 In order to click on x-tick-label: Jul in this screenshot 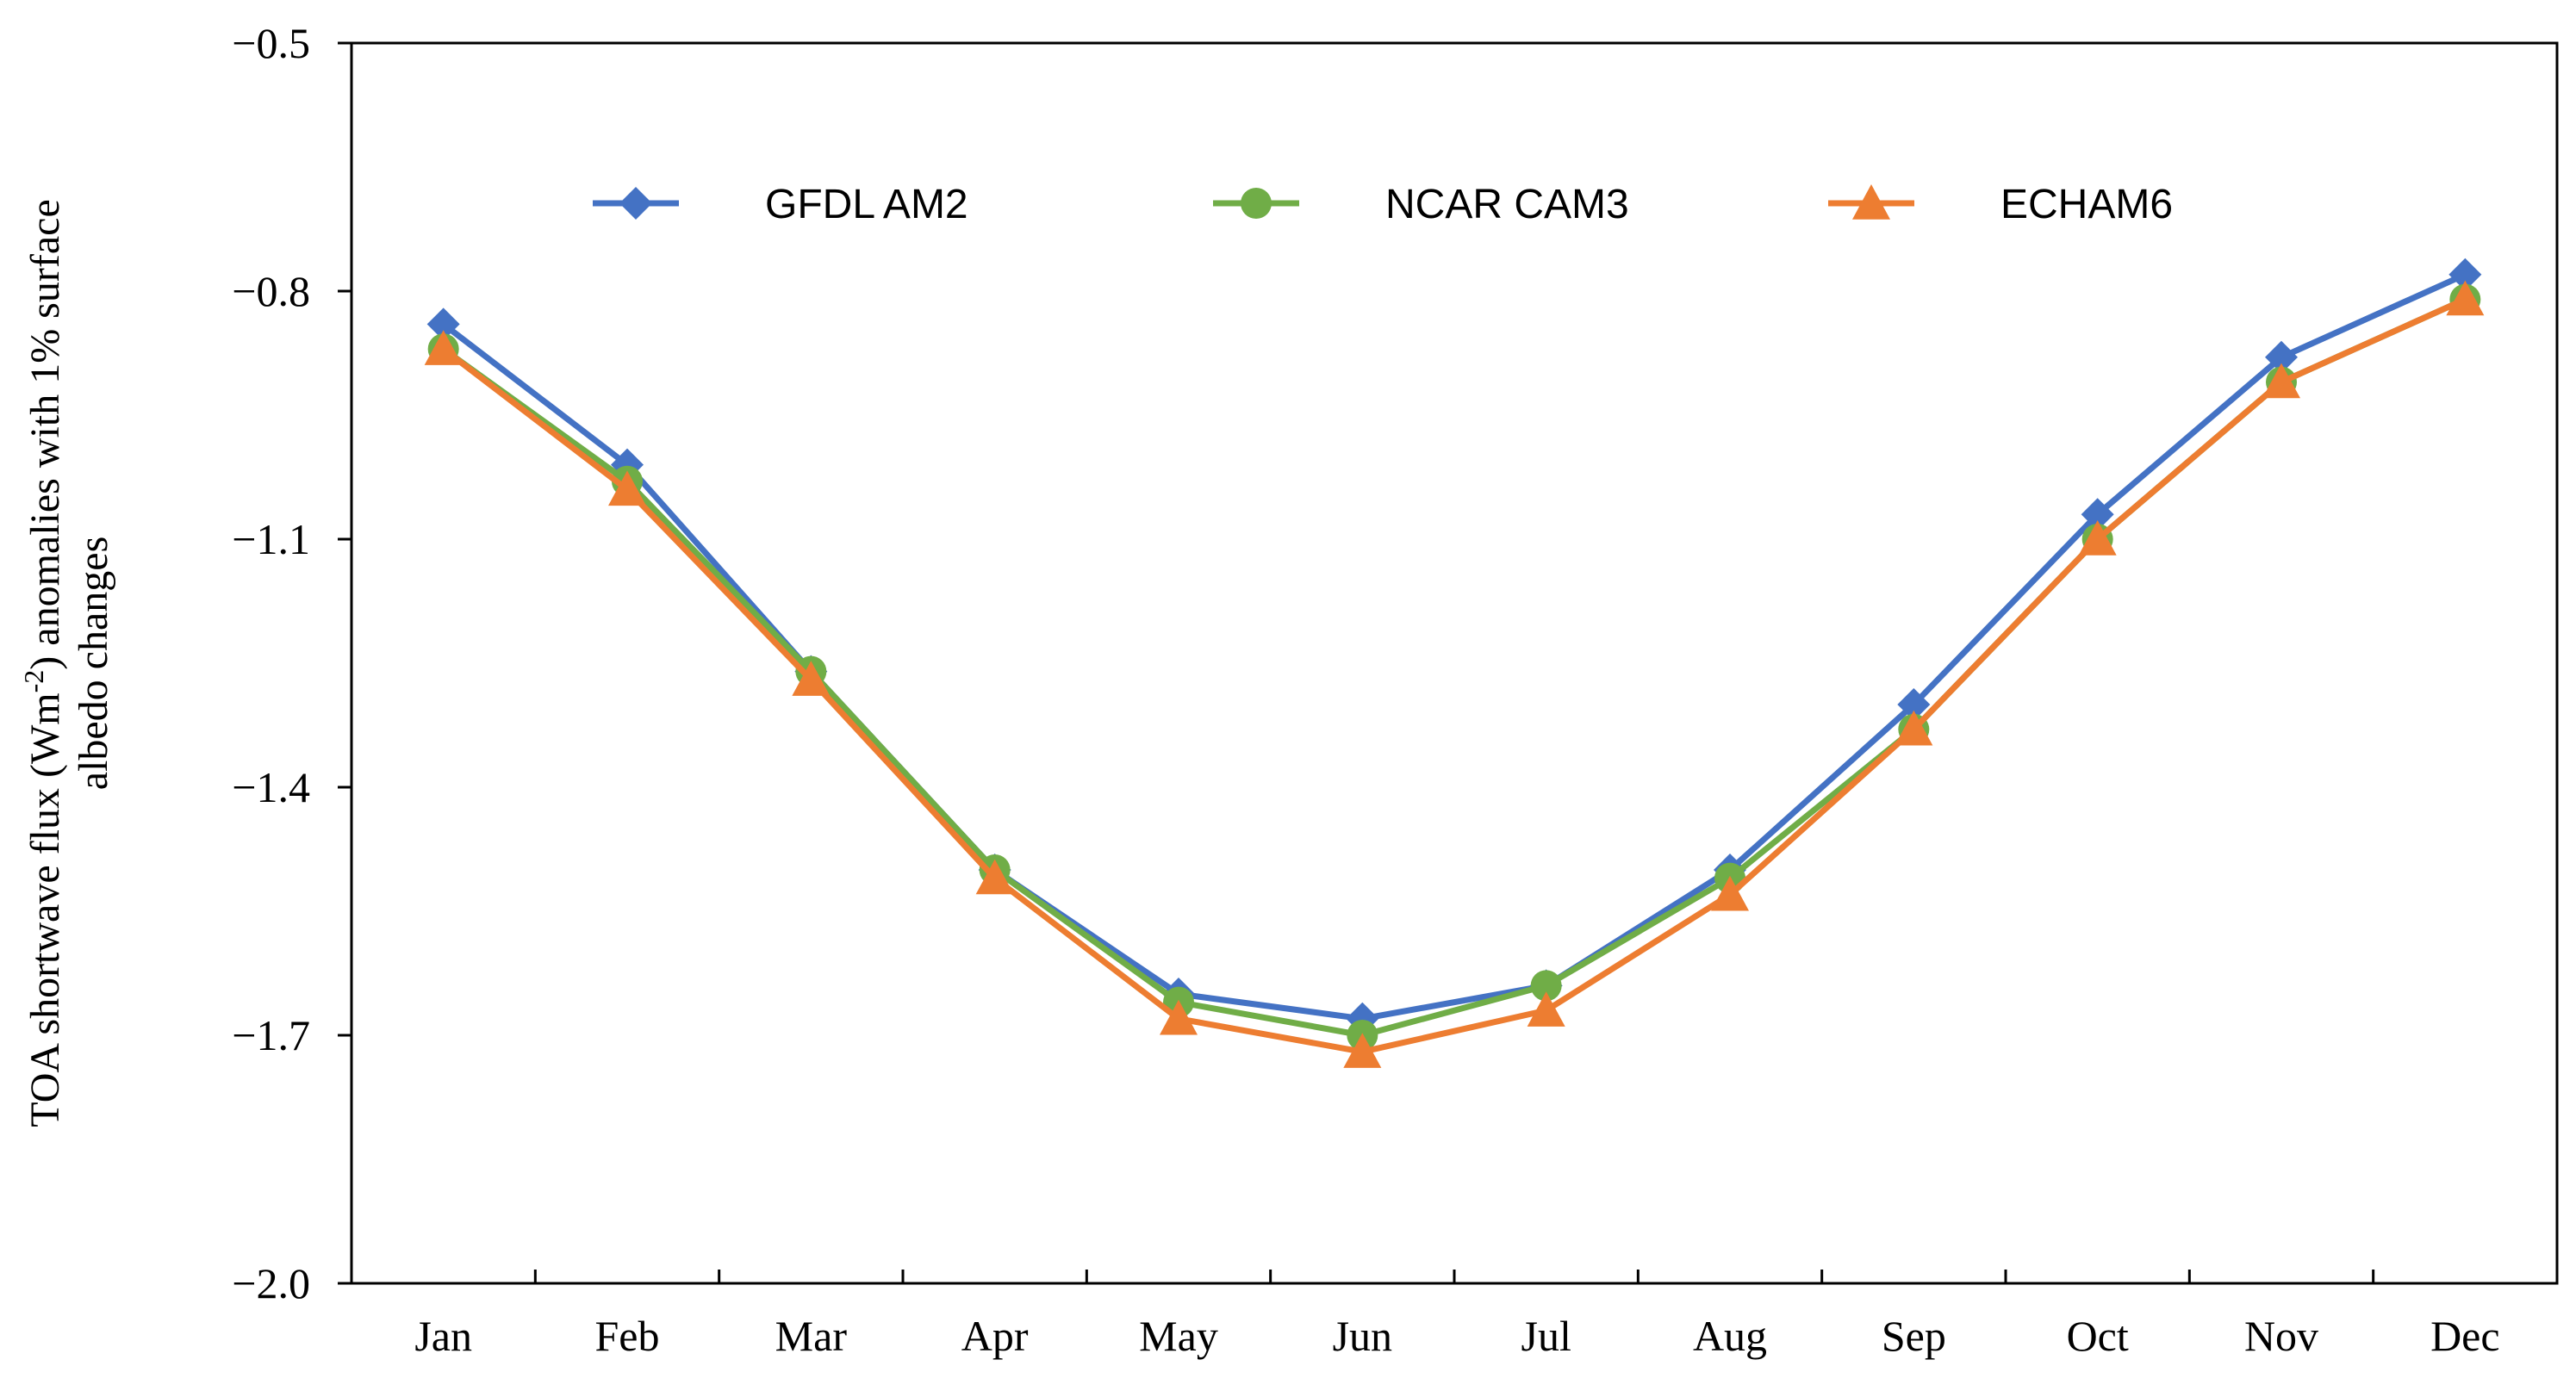, I will do `click(1546, 1336)`.